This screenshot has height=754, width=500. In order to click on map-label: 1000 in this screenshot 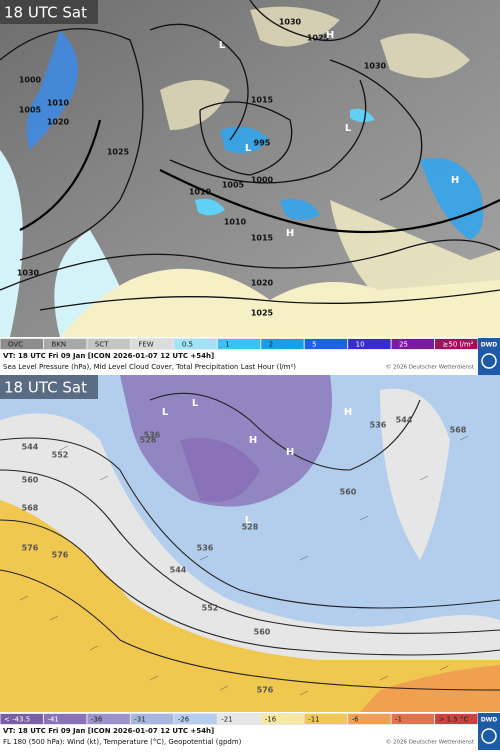, I will do `click(262, 180)`.